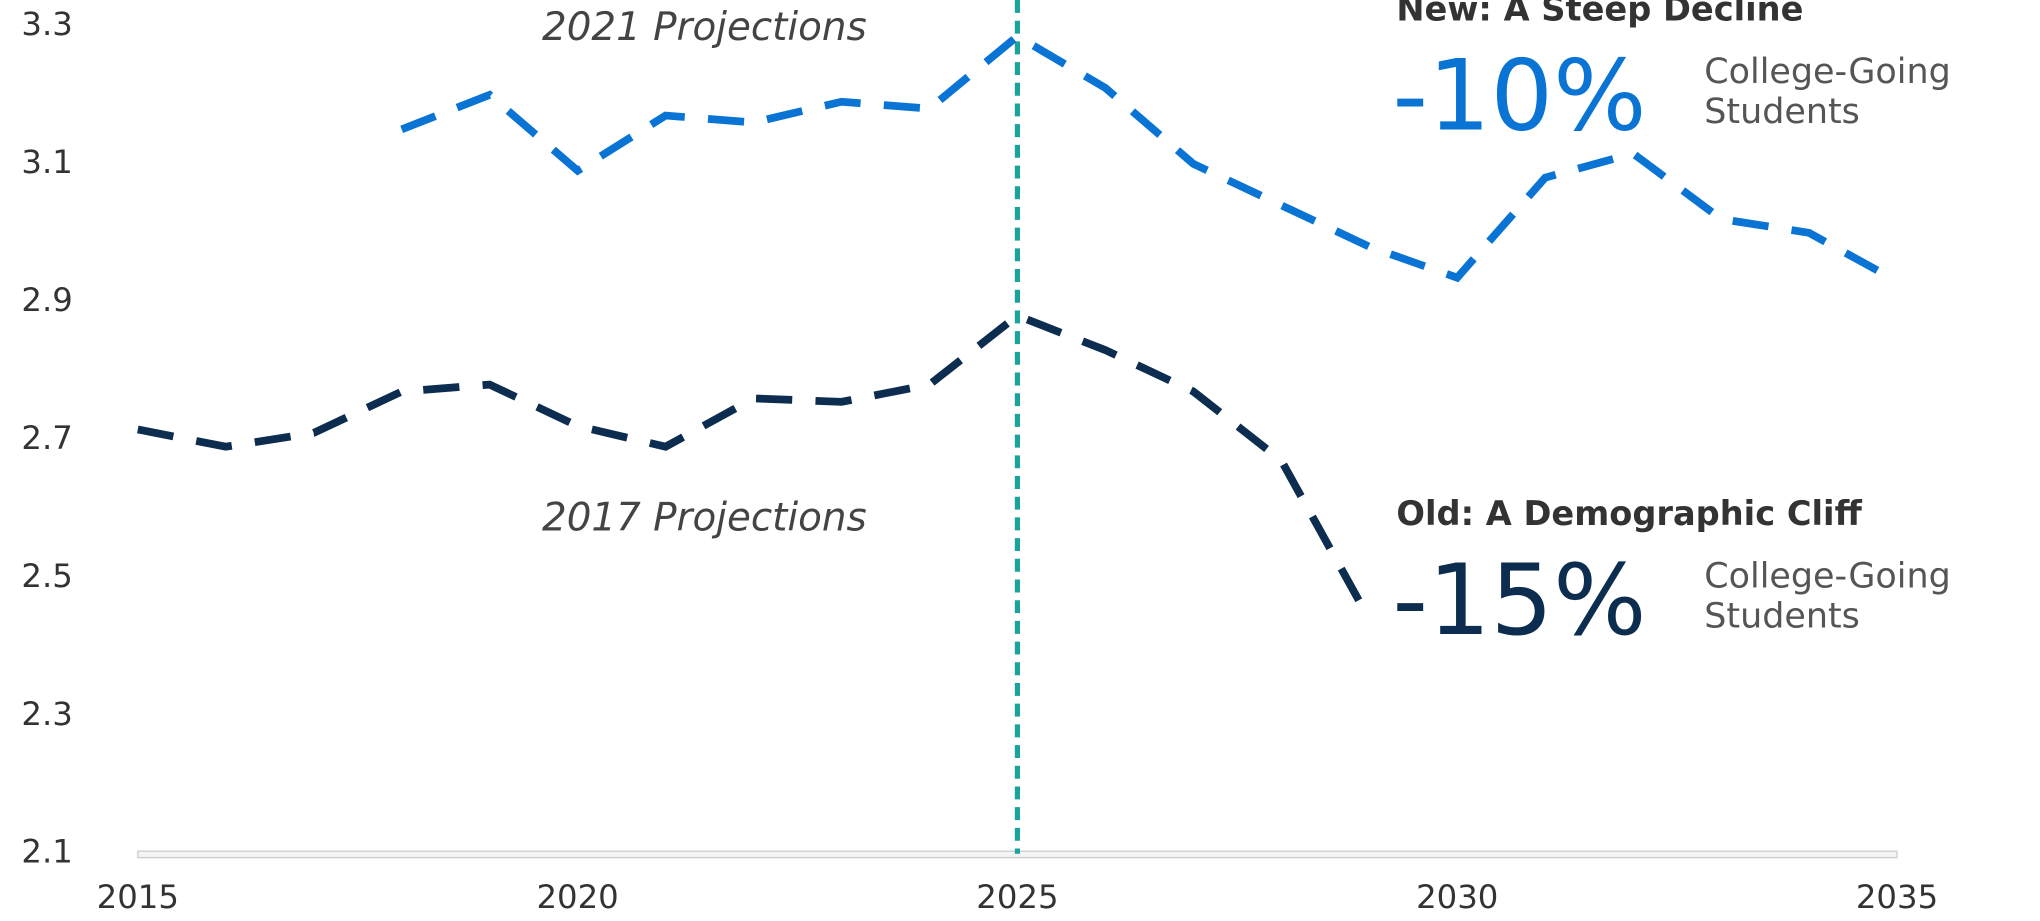 This screenshot has width=2040, height=921. I want to click on x-tick-label: 2015, so click(138, 897).